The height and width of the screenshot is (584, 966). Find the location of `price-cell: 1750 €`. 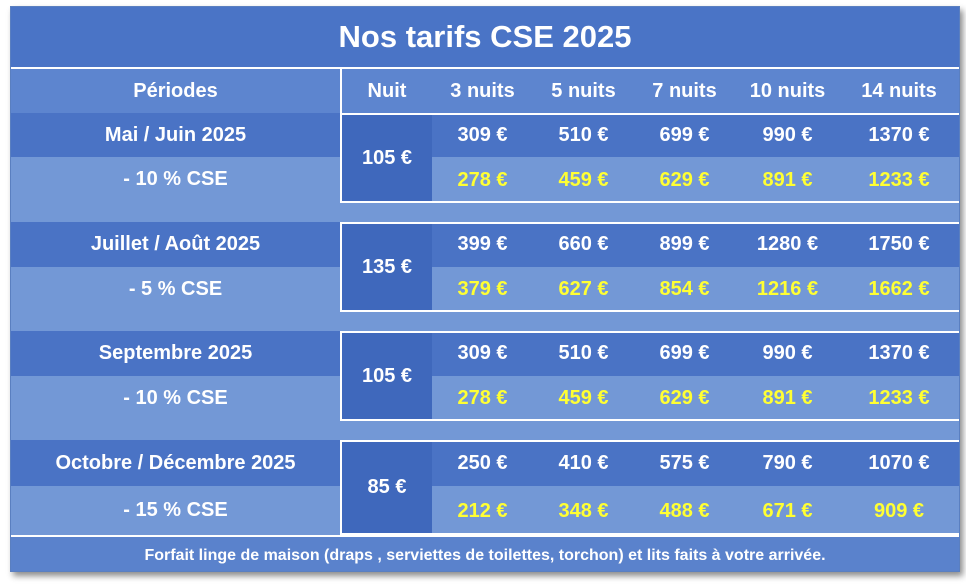

price-cell: 1750 € is located at coordinates (899, 244).